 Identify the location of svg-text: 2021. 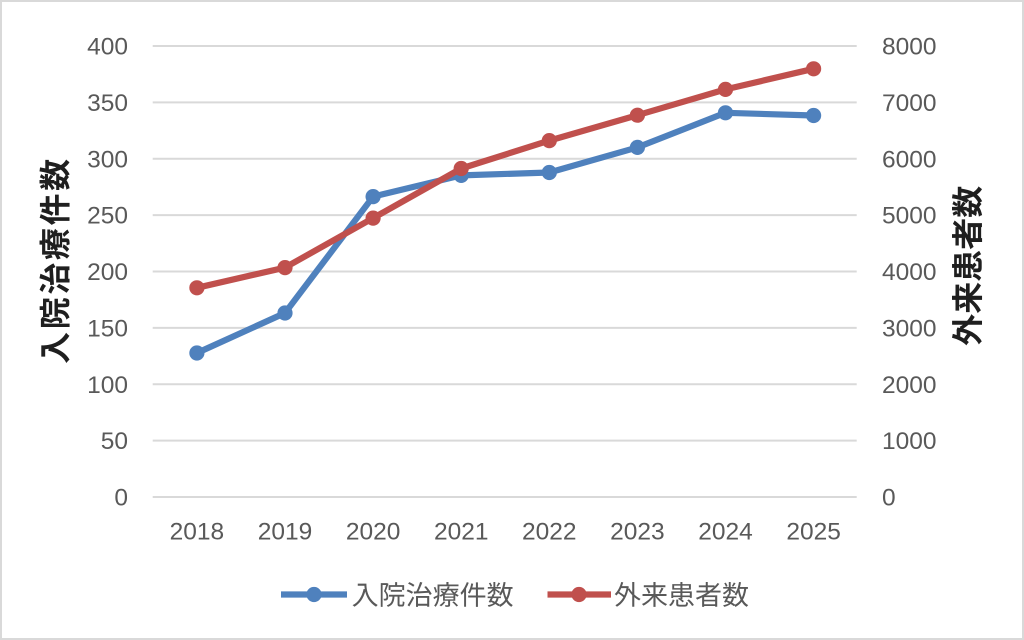
(461, 532).